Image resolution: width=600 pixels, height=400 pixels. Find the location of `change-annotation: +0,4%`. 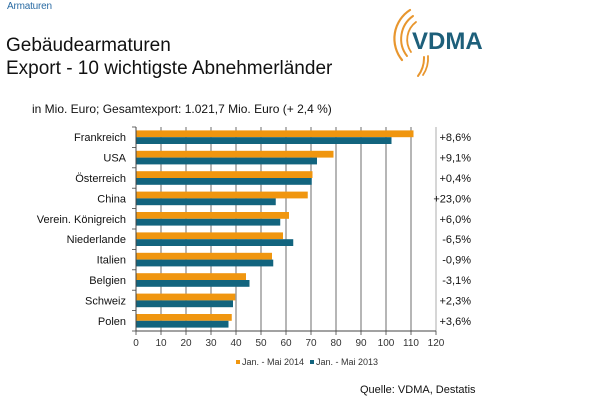

change-annotation: +0,4% is located at coordinates (456, 179).